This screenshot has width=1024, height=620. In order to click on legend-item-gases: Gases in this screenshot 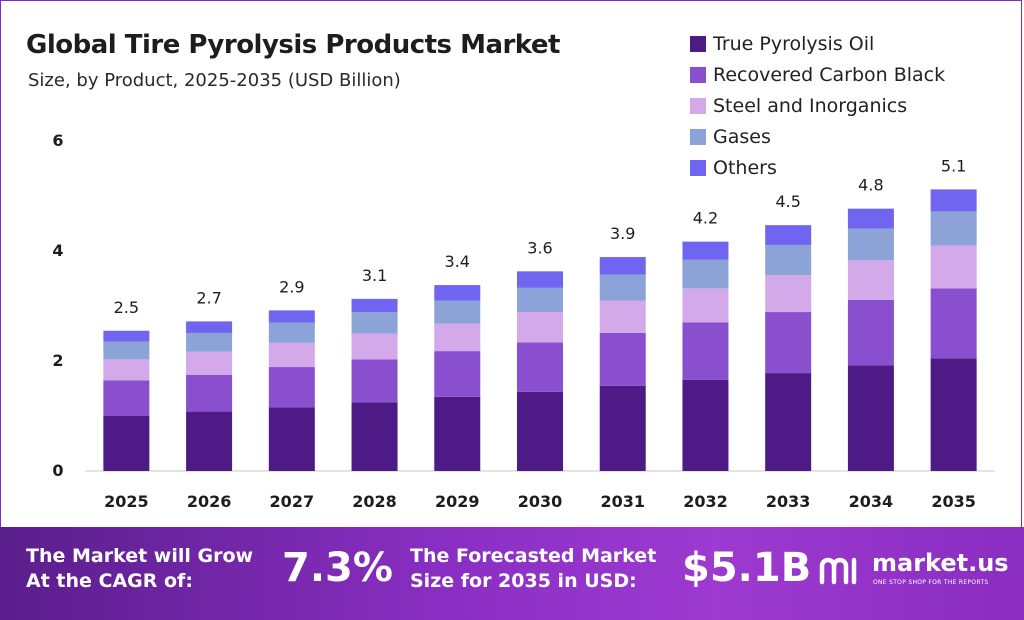, I will do `click(850, 136)`.